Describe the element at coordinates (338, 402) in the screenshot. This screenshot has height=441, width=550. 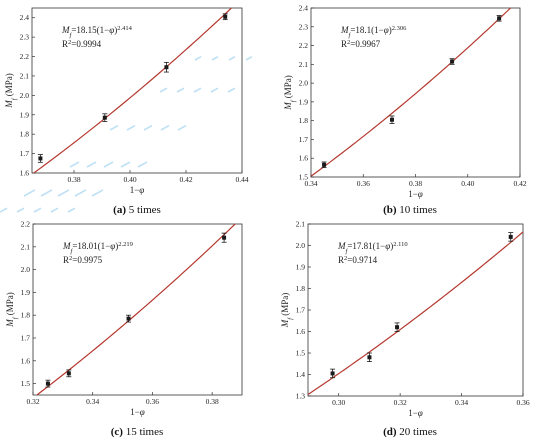
I see `x-tick-label: 0.30` at that location.